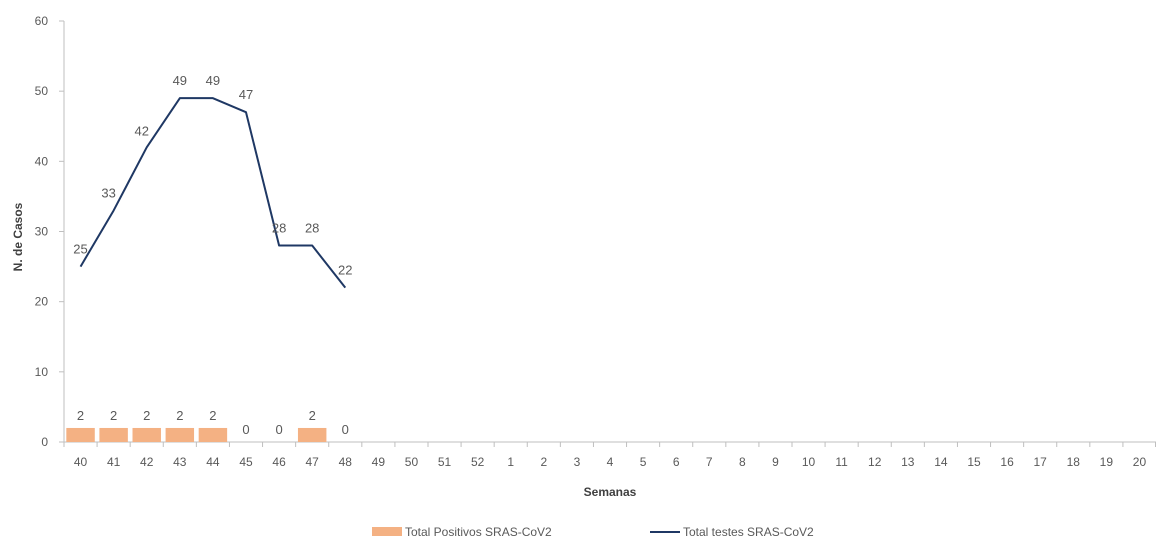 The height and width of the screenshot is (541, 1156). I want to click on x-tick-label: 19, so click(1107, 462).